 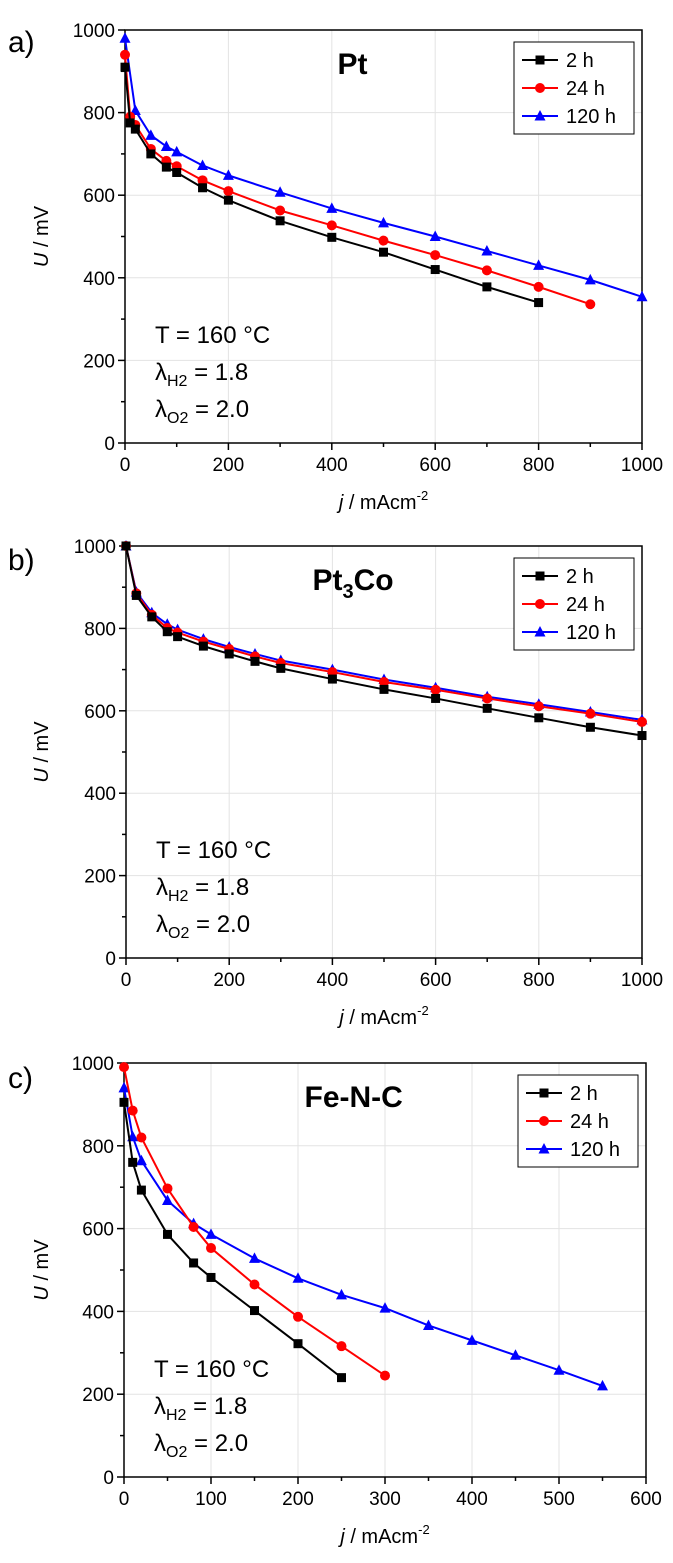 I want to click on lambda-subscript: H2, so click(x=176, y=1415).